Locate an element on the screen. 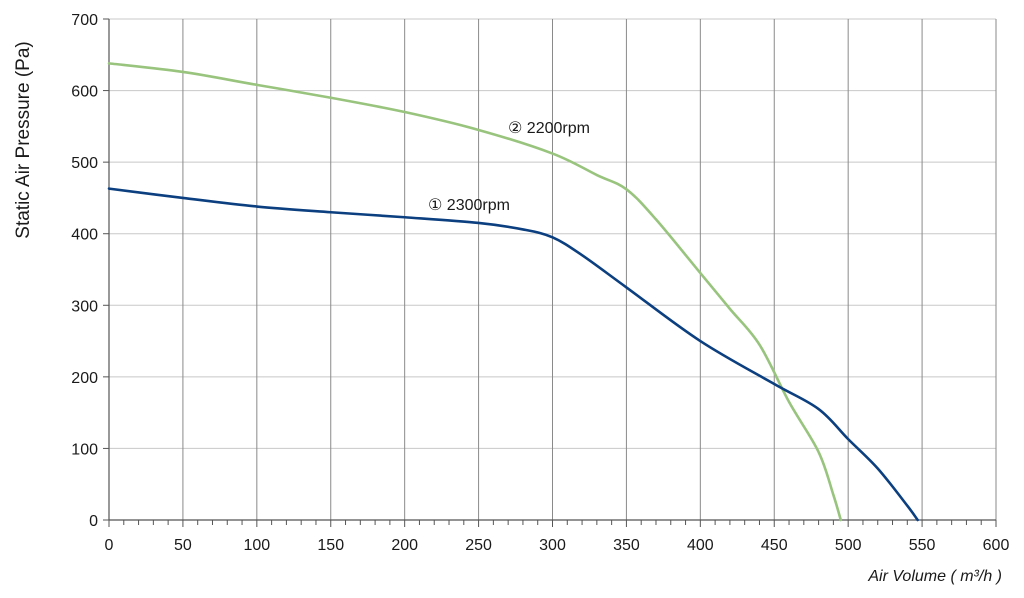 The height and width of the screenshot is (598, 1024). x-tick-label: 100 is located at coordinates (256, 545).